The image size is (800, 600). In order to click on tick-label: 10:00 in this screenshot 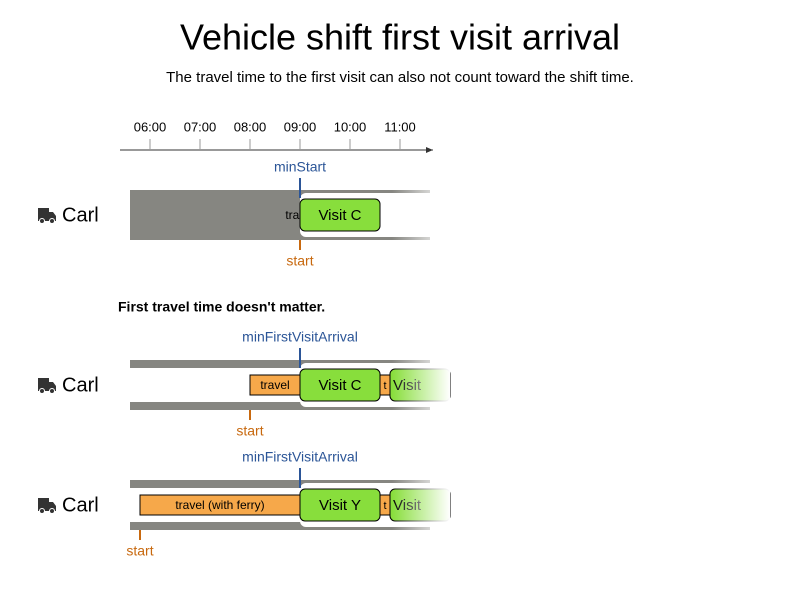, I will do `click(350, 126)`.